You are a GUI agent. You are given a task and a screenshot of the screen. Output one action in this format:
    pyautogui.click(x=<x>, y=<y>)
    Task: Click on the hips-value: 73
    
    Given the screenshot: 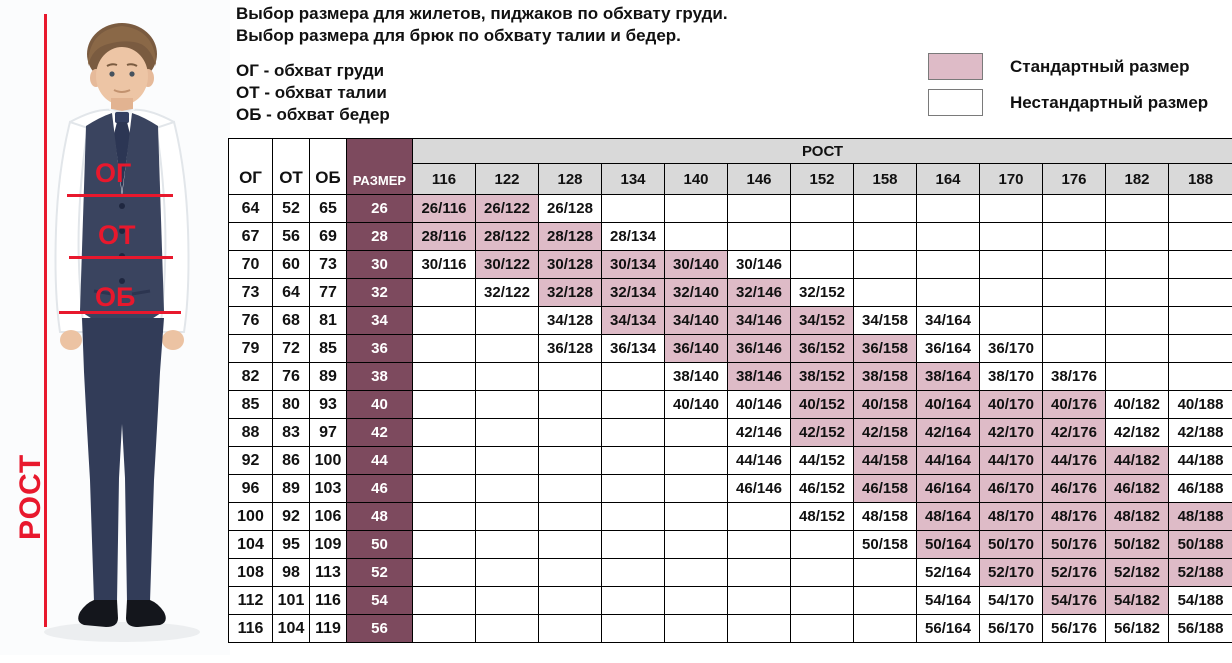 What is the action you would take?
    pyautogui.click(x=328, y=264)
    